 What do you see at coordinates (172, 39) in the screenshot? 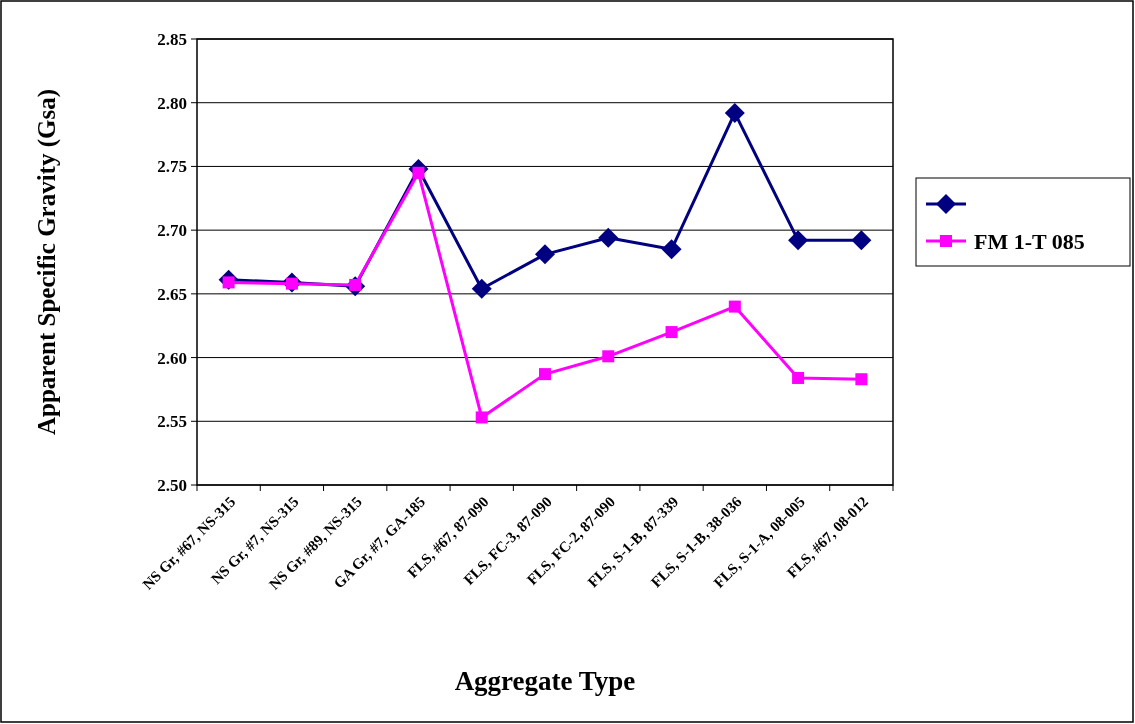
I see `y-tick-label: 2.85` at bounding box center [172, 39].